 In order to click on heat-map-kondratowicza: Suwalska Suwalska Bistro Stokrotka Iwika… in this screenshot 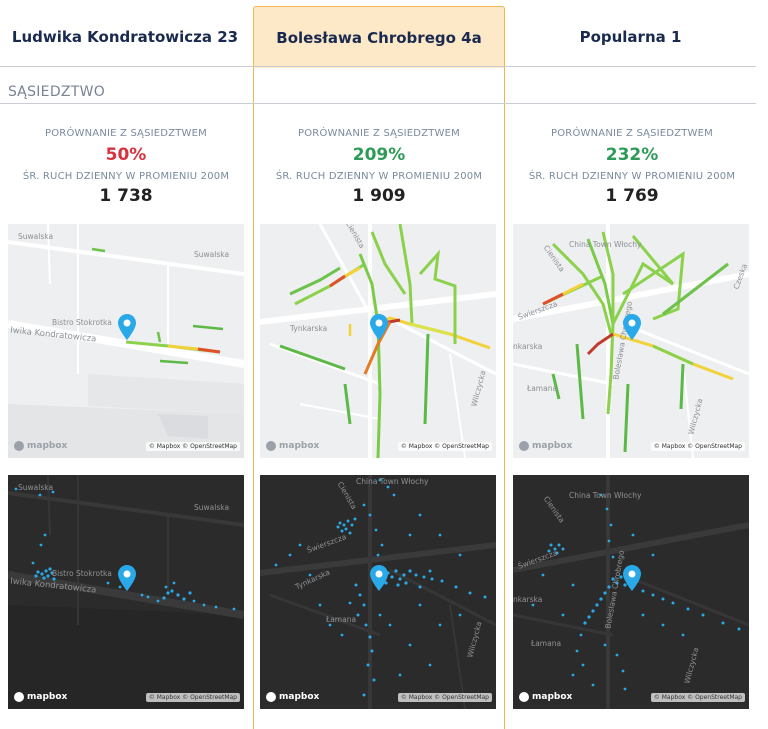, I will do `click(126, 592)`.